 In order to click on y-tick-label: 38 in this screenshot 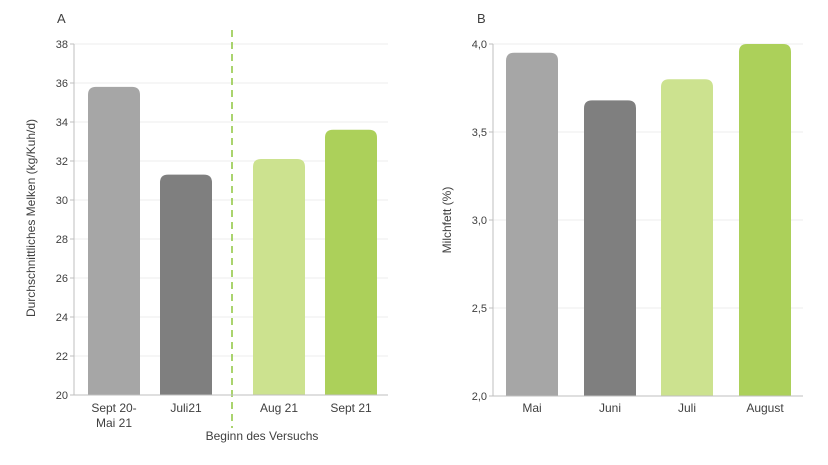, I will do `click(62, 45)`.